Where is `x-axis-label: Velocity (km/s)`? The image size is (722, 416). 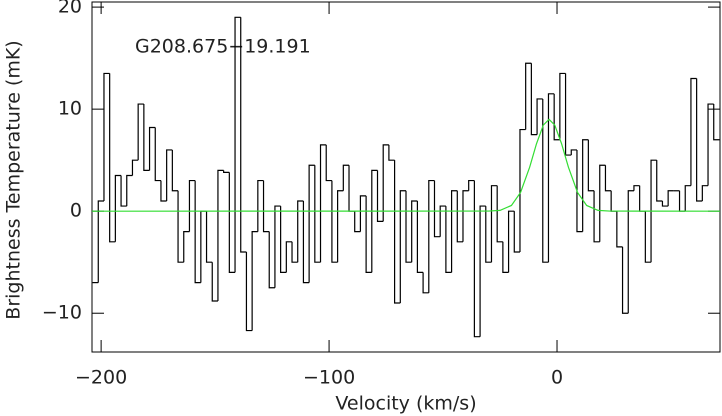
x-axis-label: Velocity (km/s) is located at coordinates (405, 404).